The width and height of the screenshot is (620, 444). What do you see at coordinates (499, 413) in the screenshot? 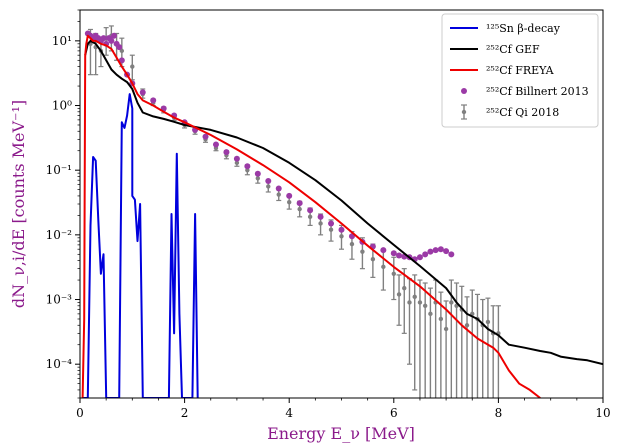
I see `x-tick-label: 8` at bounding box center [499, 413].